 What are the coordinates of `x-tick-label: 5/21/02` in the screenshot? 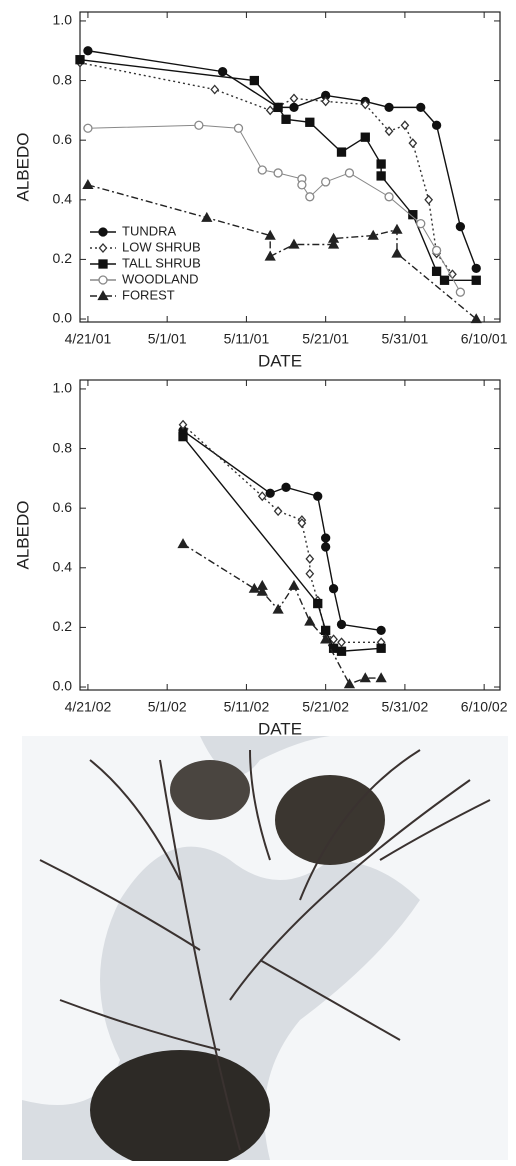 It's located at (325, 707).